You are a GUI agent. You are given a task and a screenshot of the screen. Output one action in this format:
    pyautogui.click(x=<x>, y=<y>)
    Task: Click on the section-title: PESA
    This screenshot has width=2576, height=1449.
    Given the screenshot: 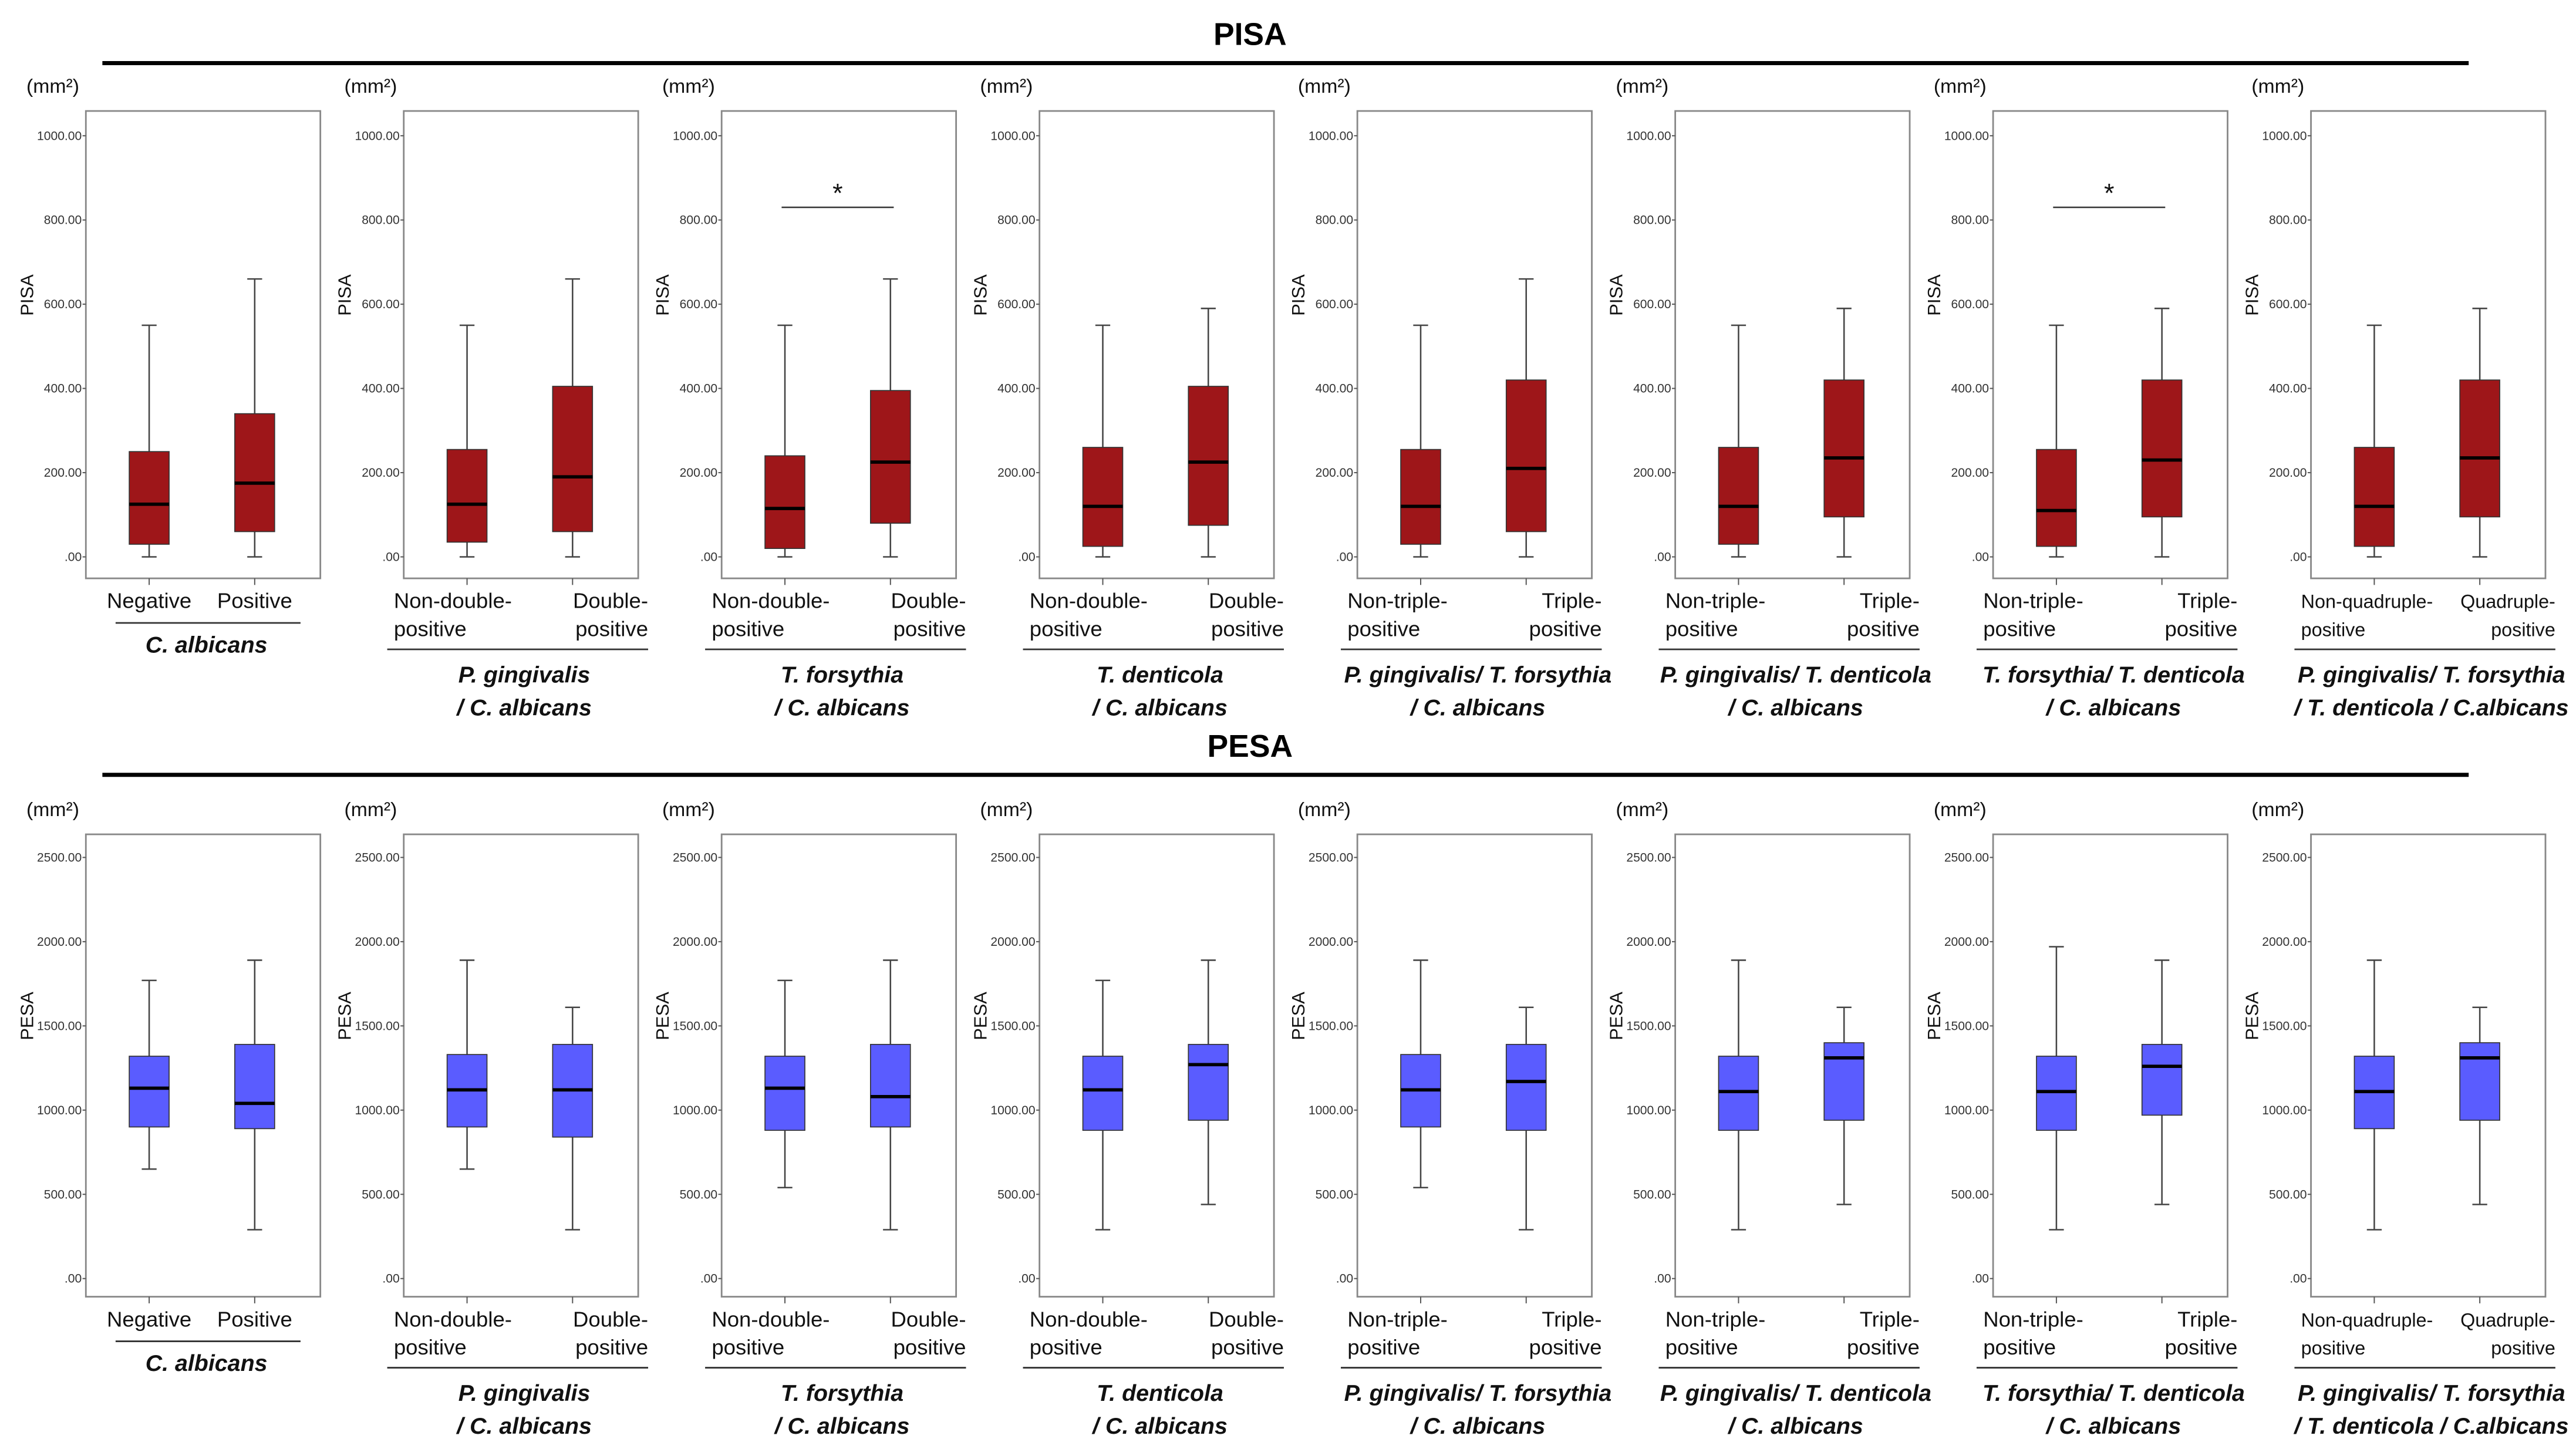 What is the action you would take?
    pyautogui.click(x=1250, y=747)
    